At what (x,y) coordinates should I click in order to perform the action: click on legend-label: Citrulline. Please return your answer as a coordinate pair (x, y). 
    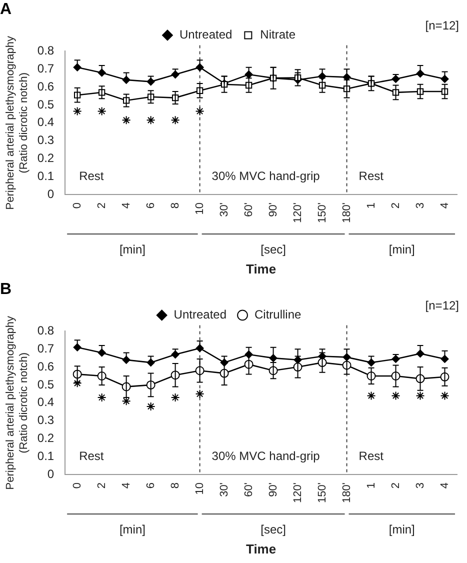
    Looking at the image, I should click on (278, 315).